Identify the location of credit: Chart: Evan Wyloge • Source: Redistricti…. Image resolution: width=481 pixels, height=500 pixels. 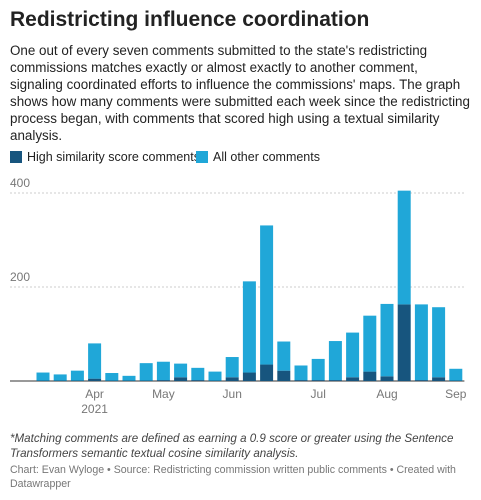
(233, 477).